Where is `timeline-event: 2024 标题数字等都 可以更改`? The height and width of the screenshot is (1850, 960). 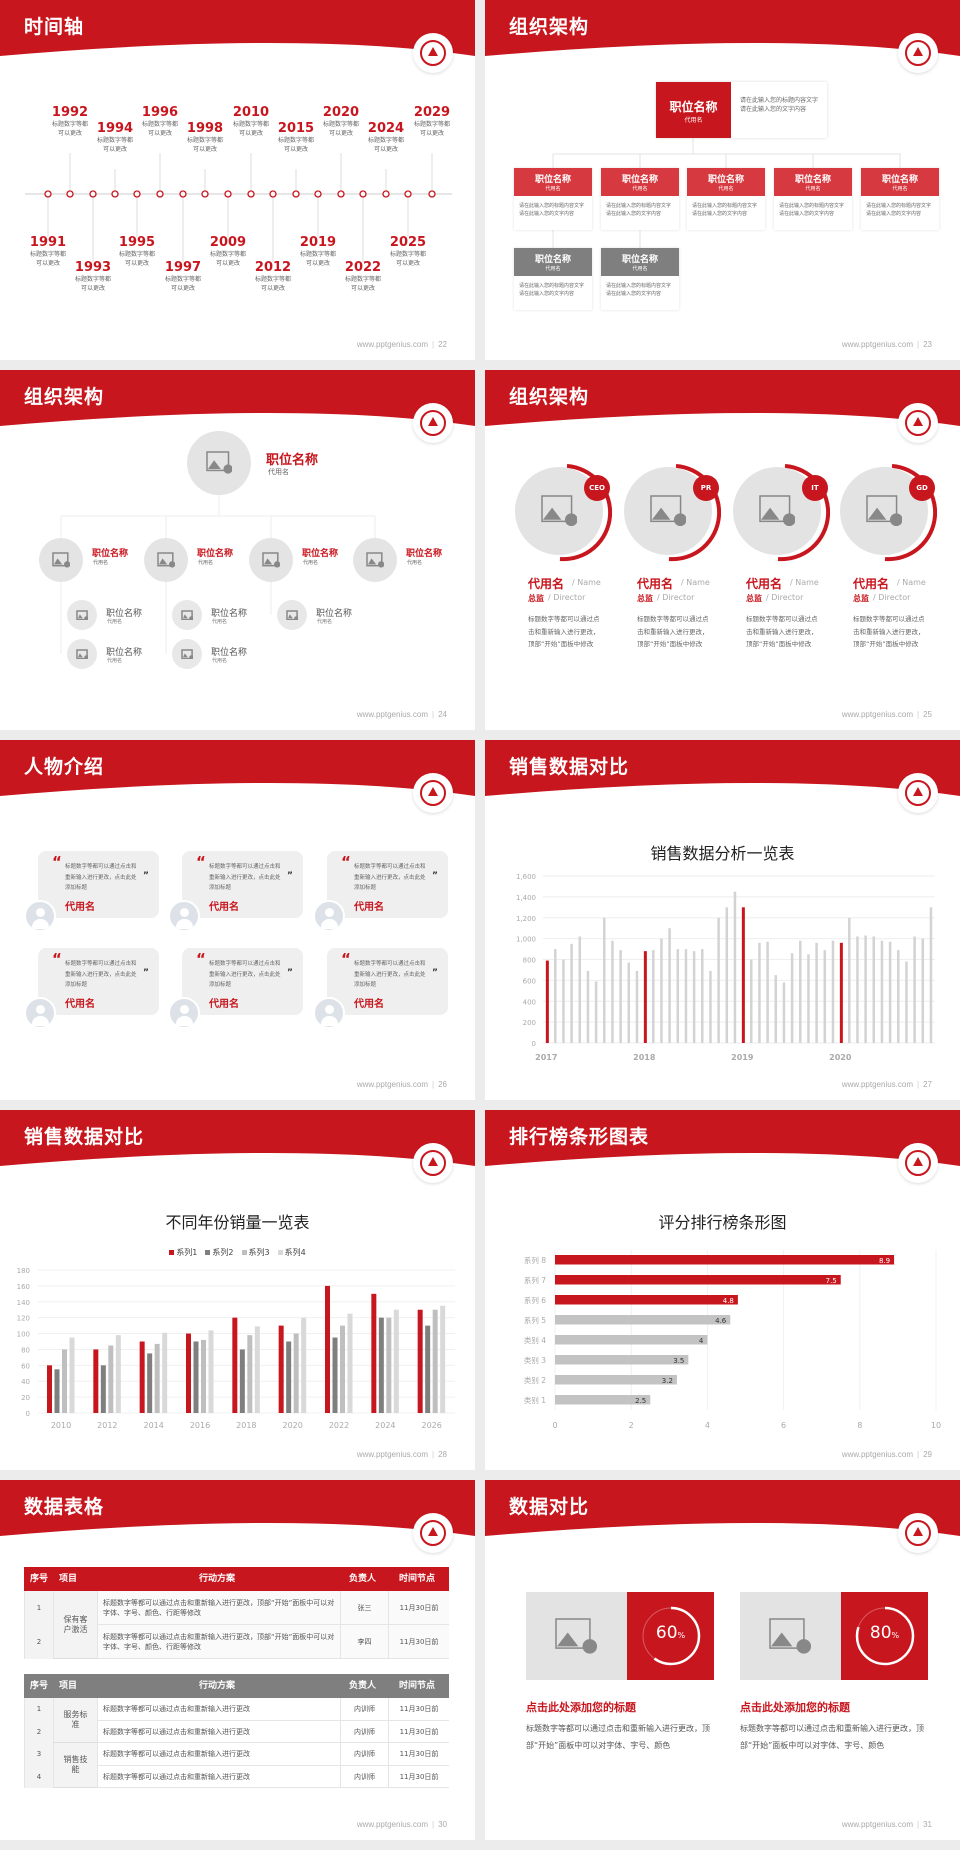 timeline-event: 2024 标题数字等都 可以更改 is located at coordinates (386, 137).